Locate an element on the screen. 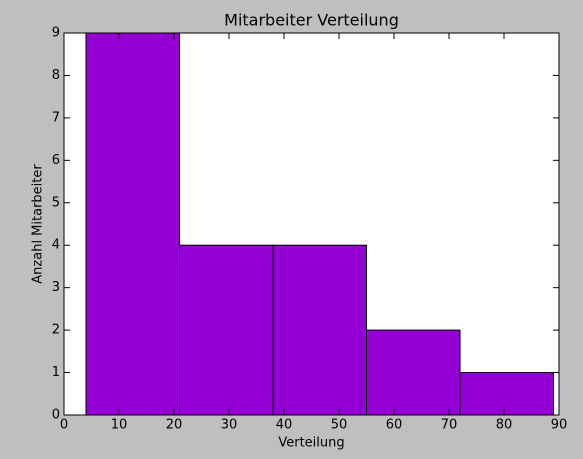 The image size is (583, 459). x-tick-label: 10 is located at coordinates (119, 425).